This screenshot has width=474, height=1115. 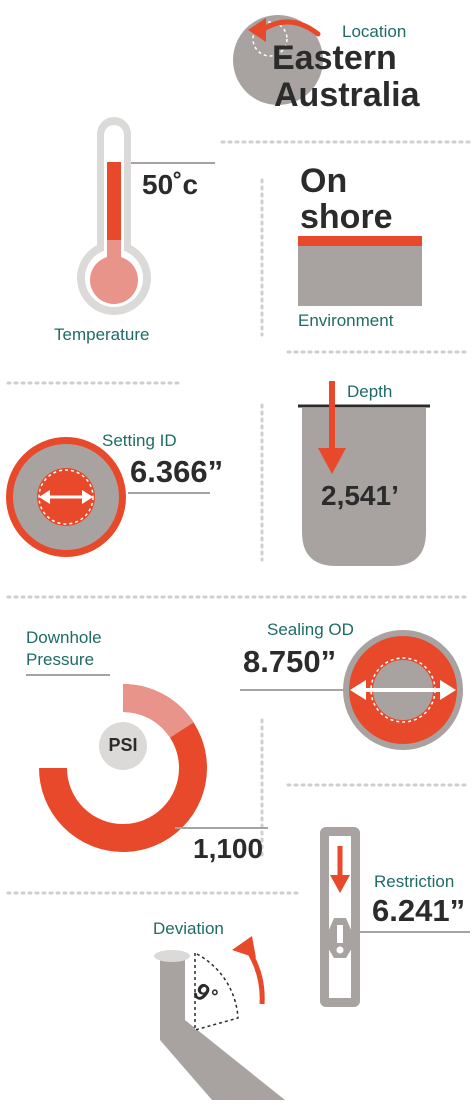 What do you see at coordinates (324, 181) in the screenshot?
I see `environment-value-line1: On` at bounding box center [324, 181].